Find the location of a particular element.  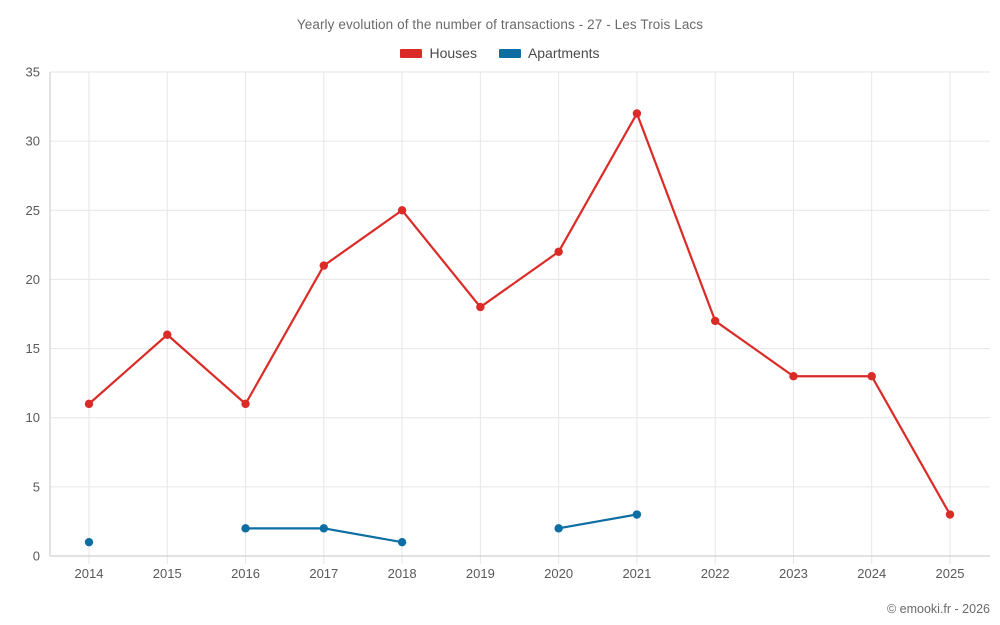

legend-item-houses: Houses is located at coordinates (438, 53).